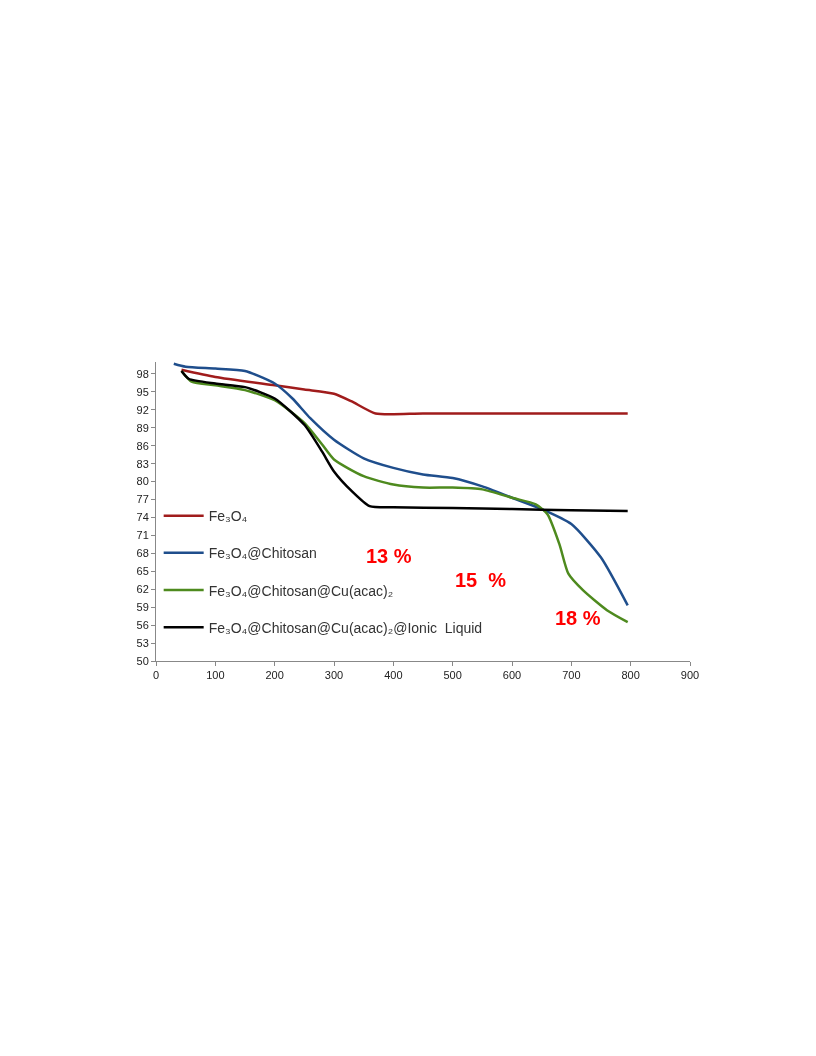 The height and width of the screenshot is (1056, 816). Describe the element at coordinates (142, 463) in the screenshot. I see `y-tick-label: 83` at that location.